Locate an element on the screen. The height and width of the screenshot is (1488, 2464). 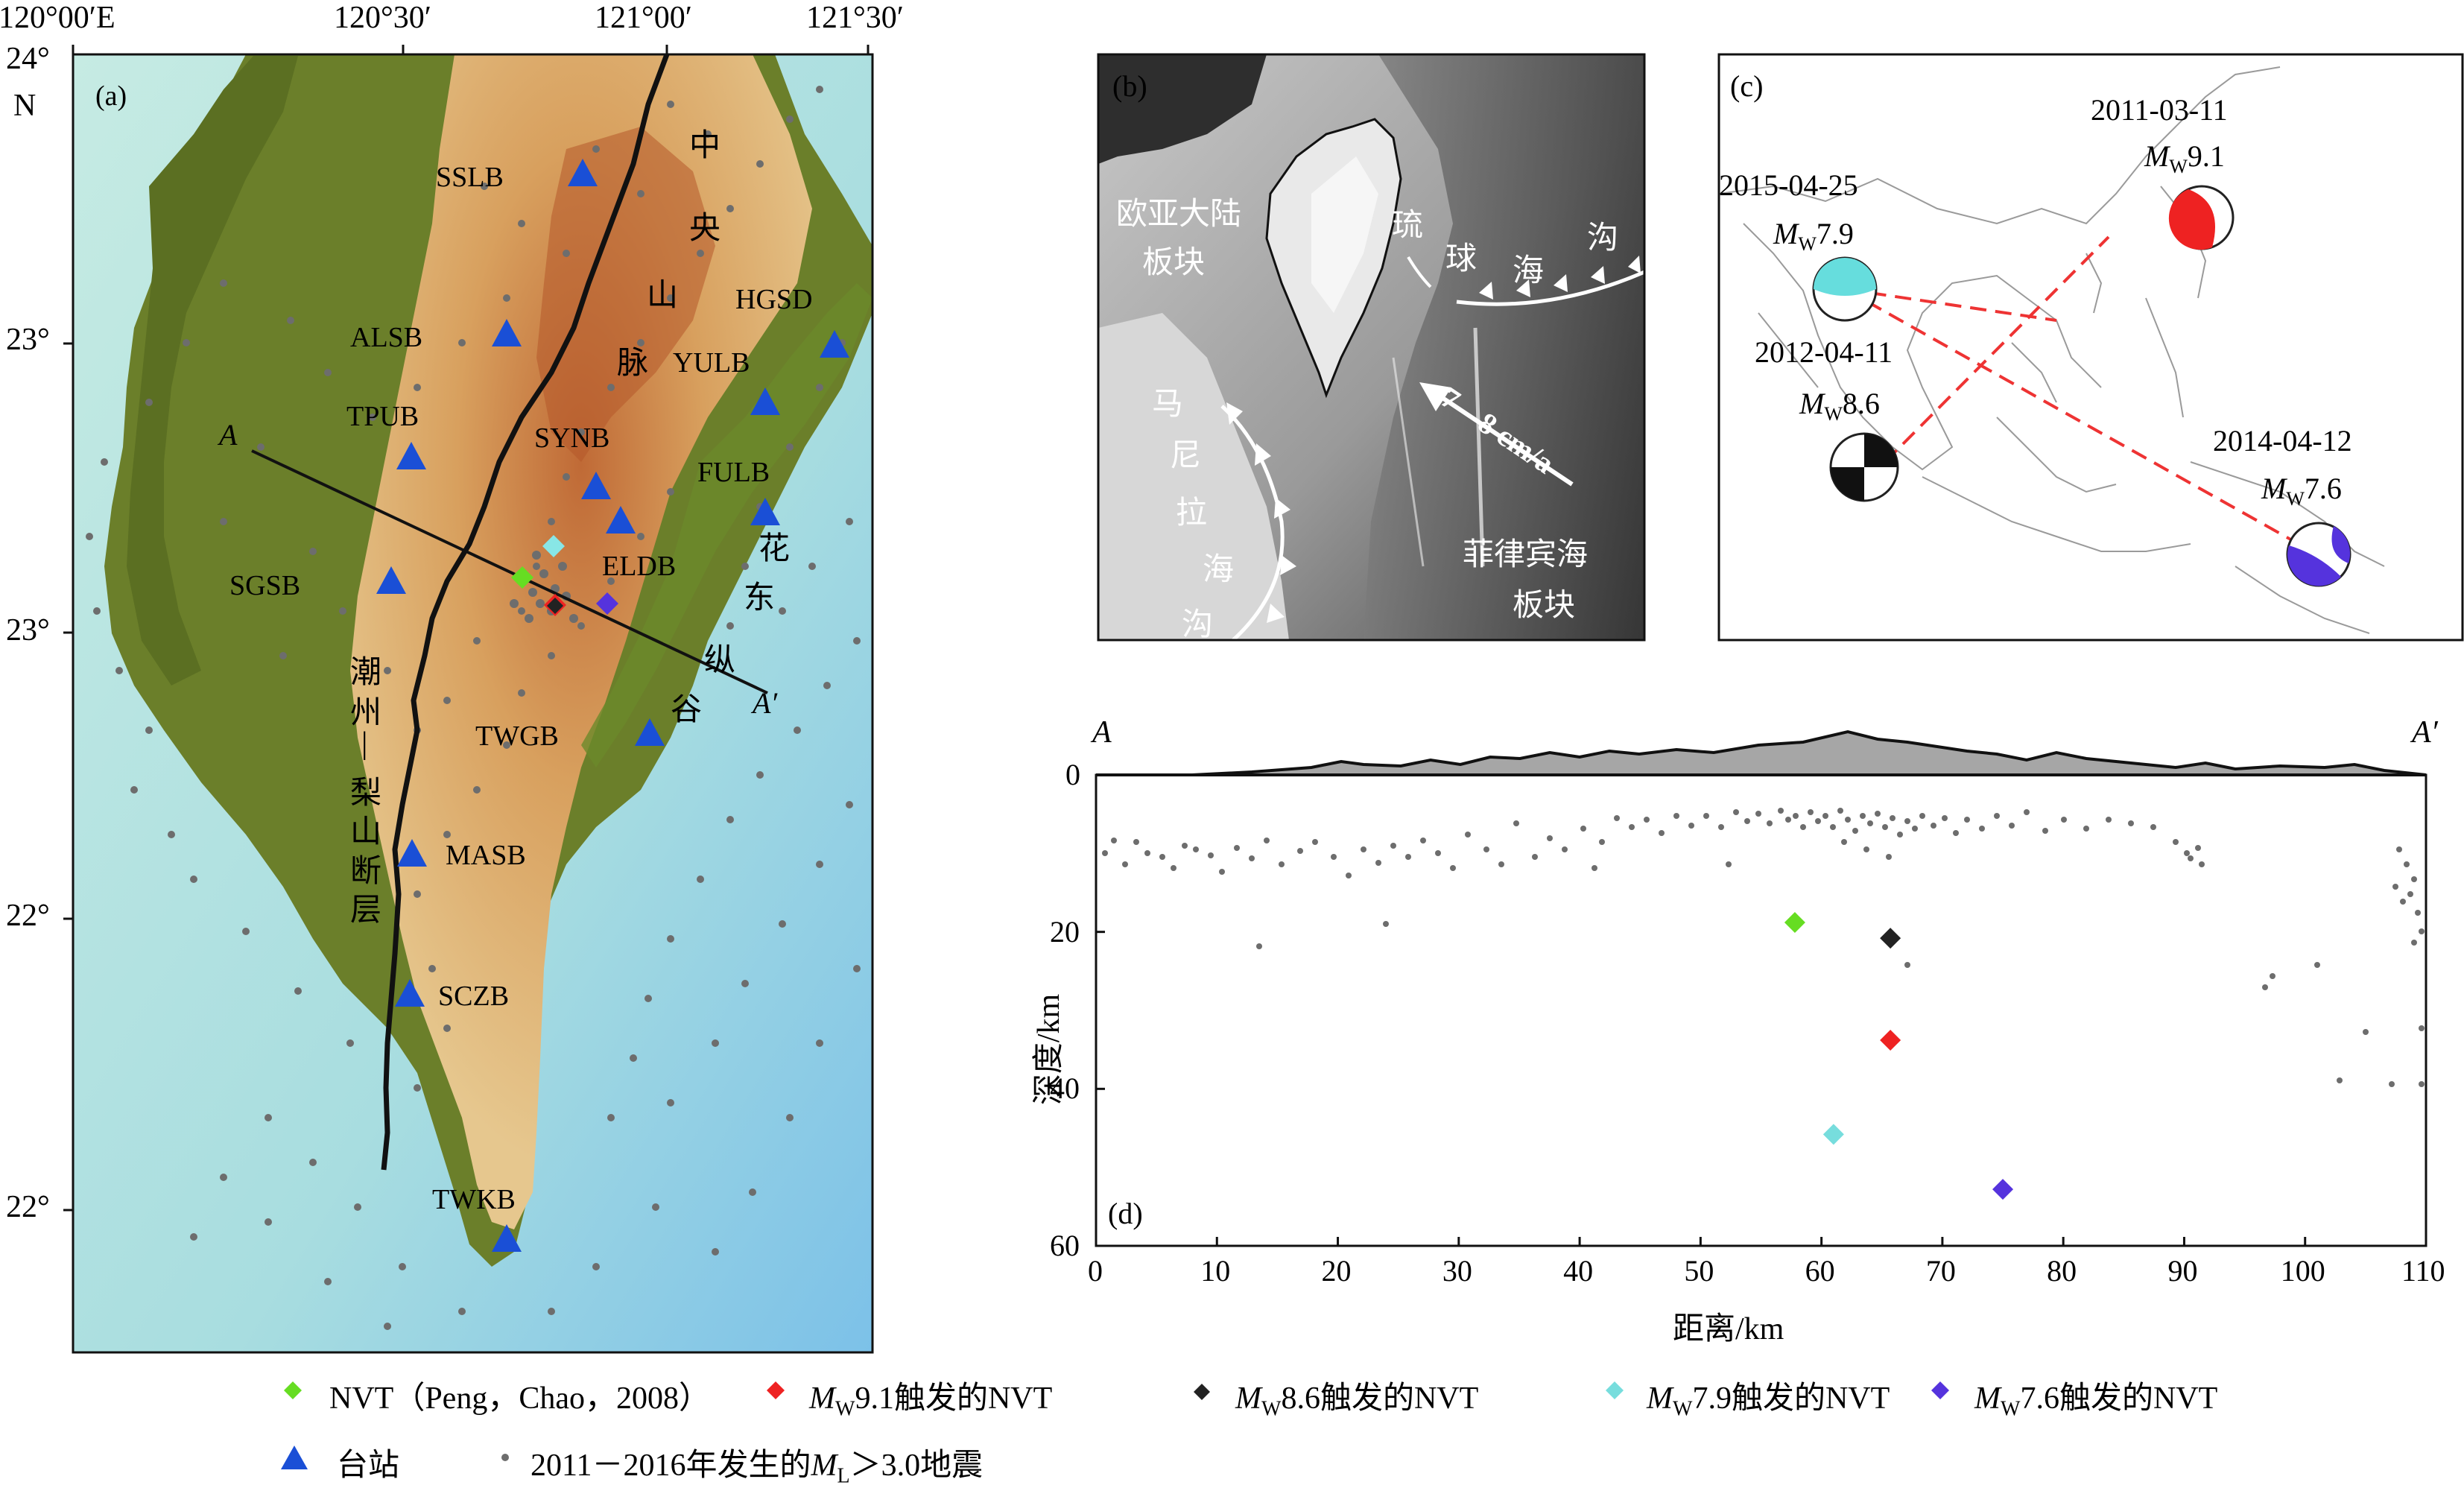
mag-value: 9.1 is located at coordinates (2206, 156).